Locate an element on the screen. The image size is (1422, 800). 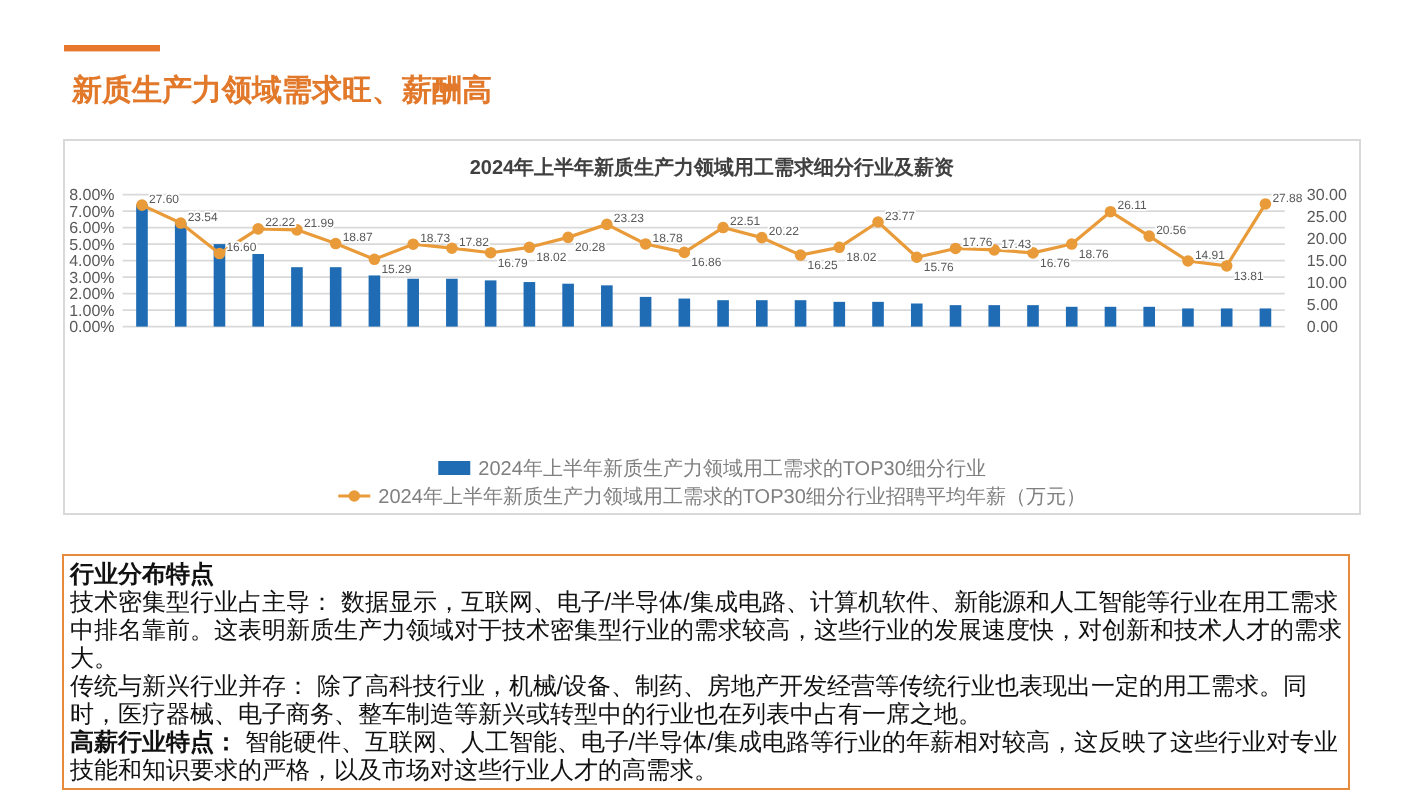
text: 10.00 is located at coordinates (1326, 283).